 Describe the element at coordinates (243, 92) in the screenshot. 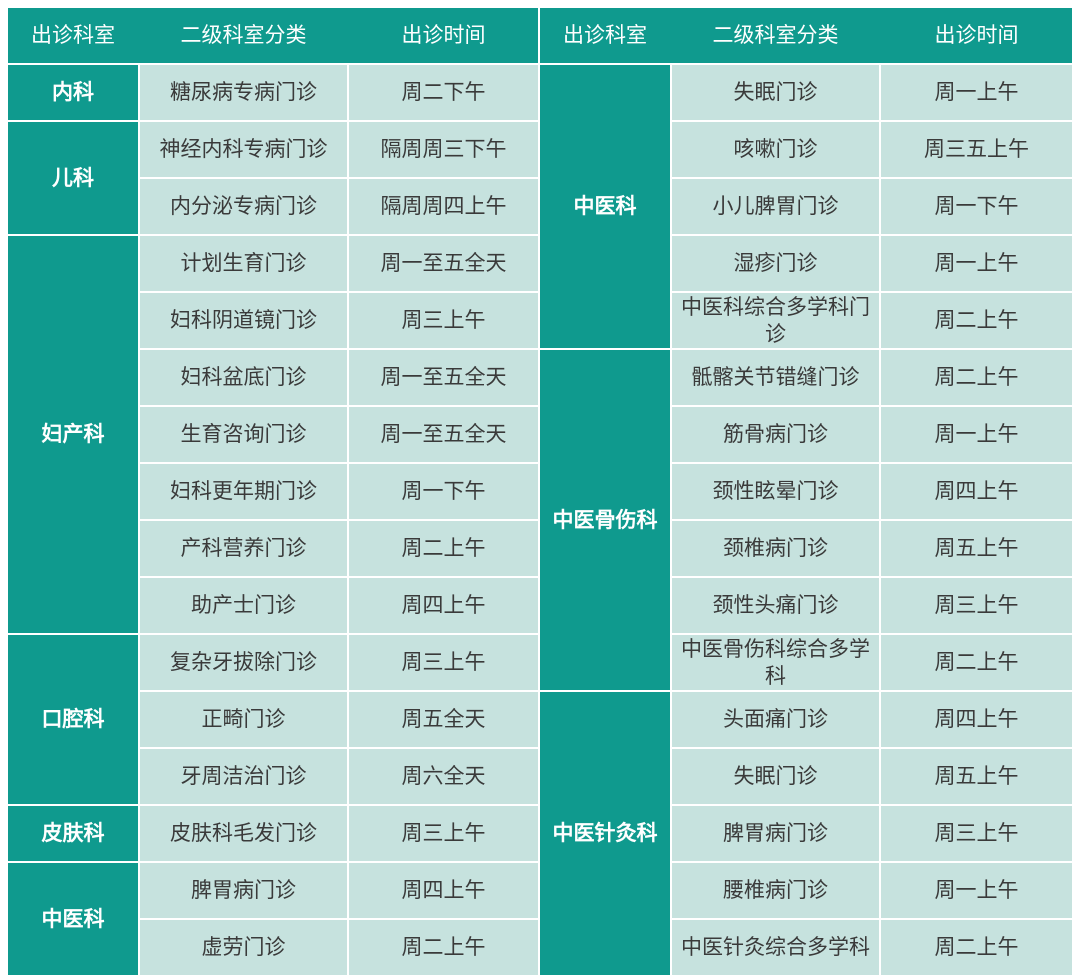

I see `clinic-name-cell: 糖尿病专病门诊` at that location.